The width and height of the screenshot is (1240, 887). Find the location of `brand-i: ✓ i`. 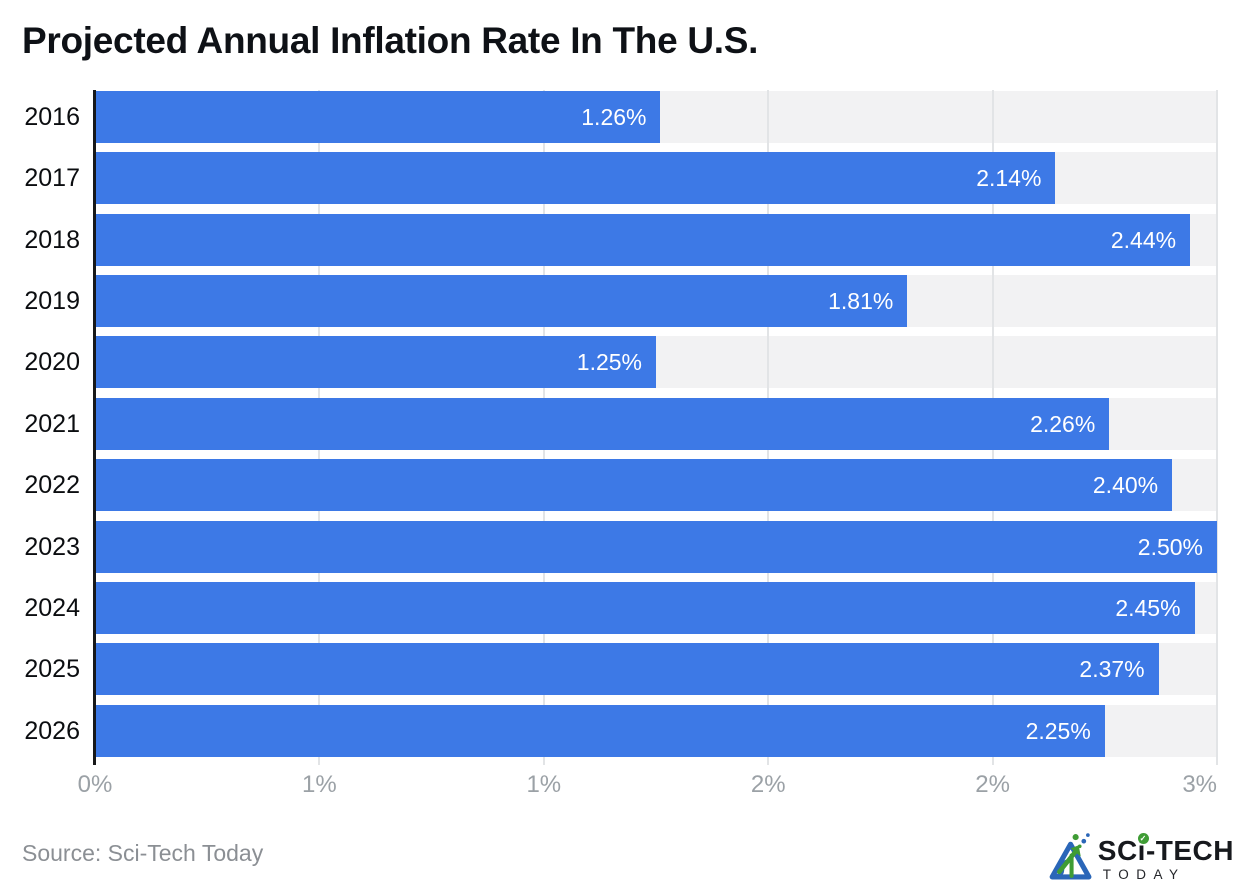

brand-i: ✓ i is located at coordinates (1143, 849).